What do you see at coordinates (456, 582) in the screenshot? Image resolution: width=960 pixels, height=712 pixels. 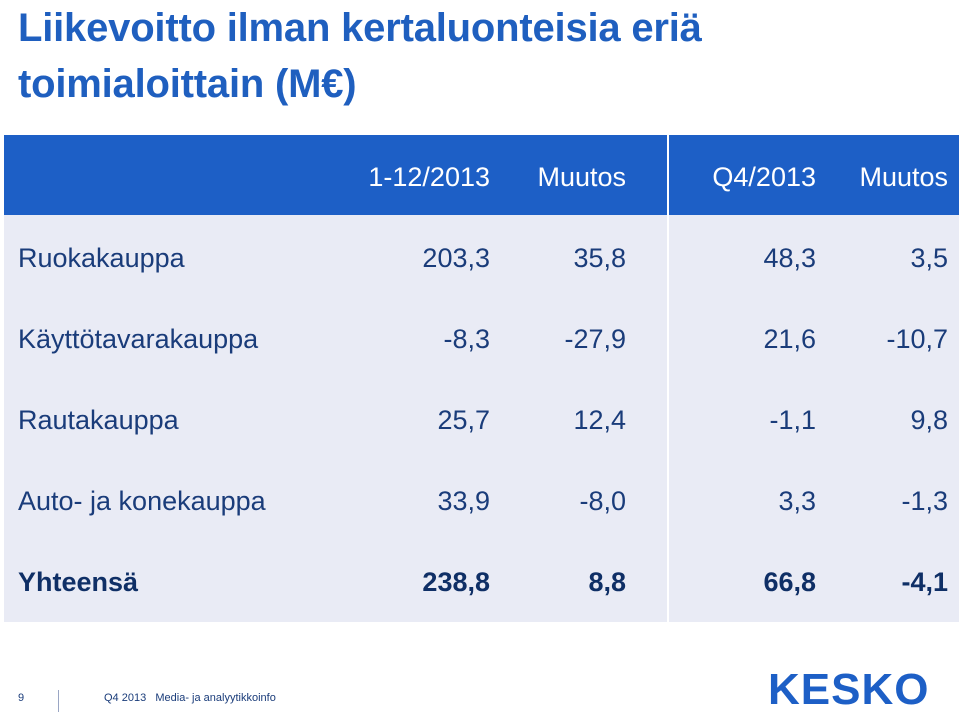 I see `total-value-period: 238,8` at bounding box center [456, 582].